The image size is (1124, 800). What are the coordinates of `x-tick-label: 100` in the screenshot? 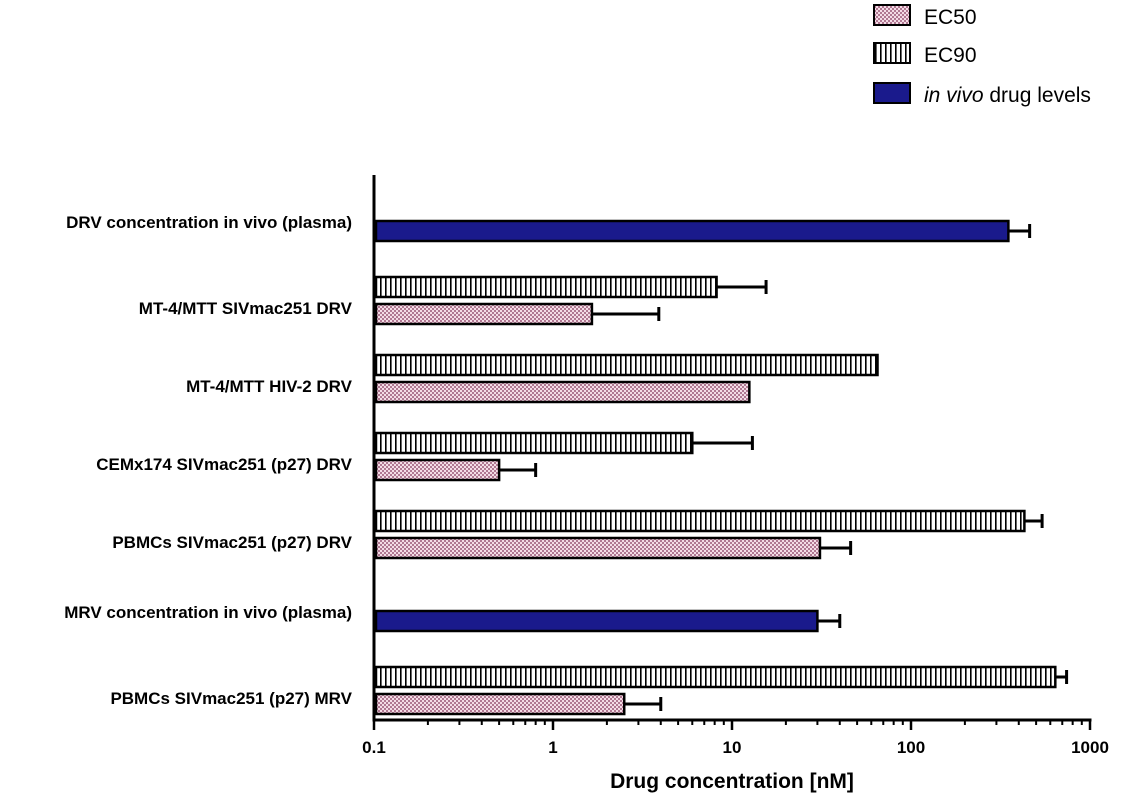 It's located at (911, 747).